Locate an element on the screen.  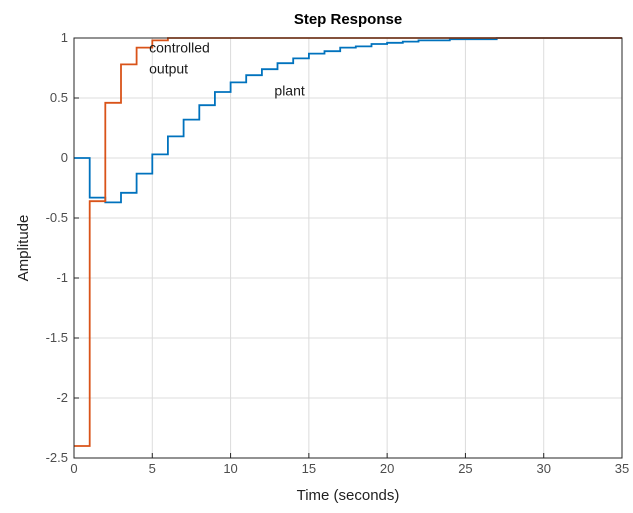
x-tick-label: 35 is located at coordinates (622, 468).